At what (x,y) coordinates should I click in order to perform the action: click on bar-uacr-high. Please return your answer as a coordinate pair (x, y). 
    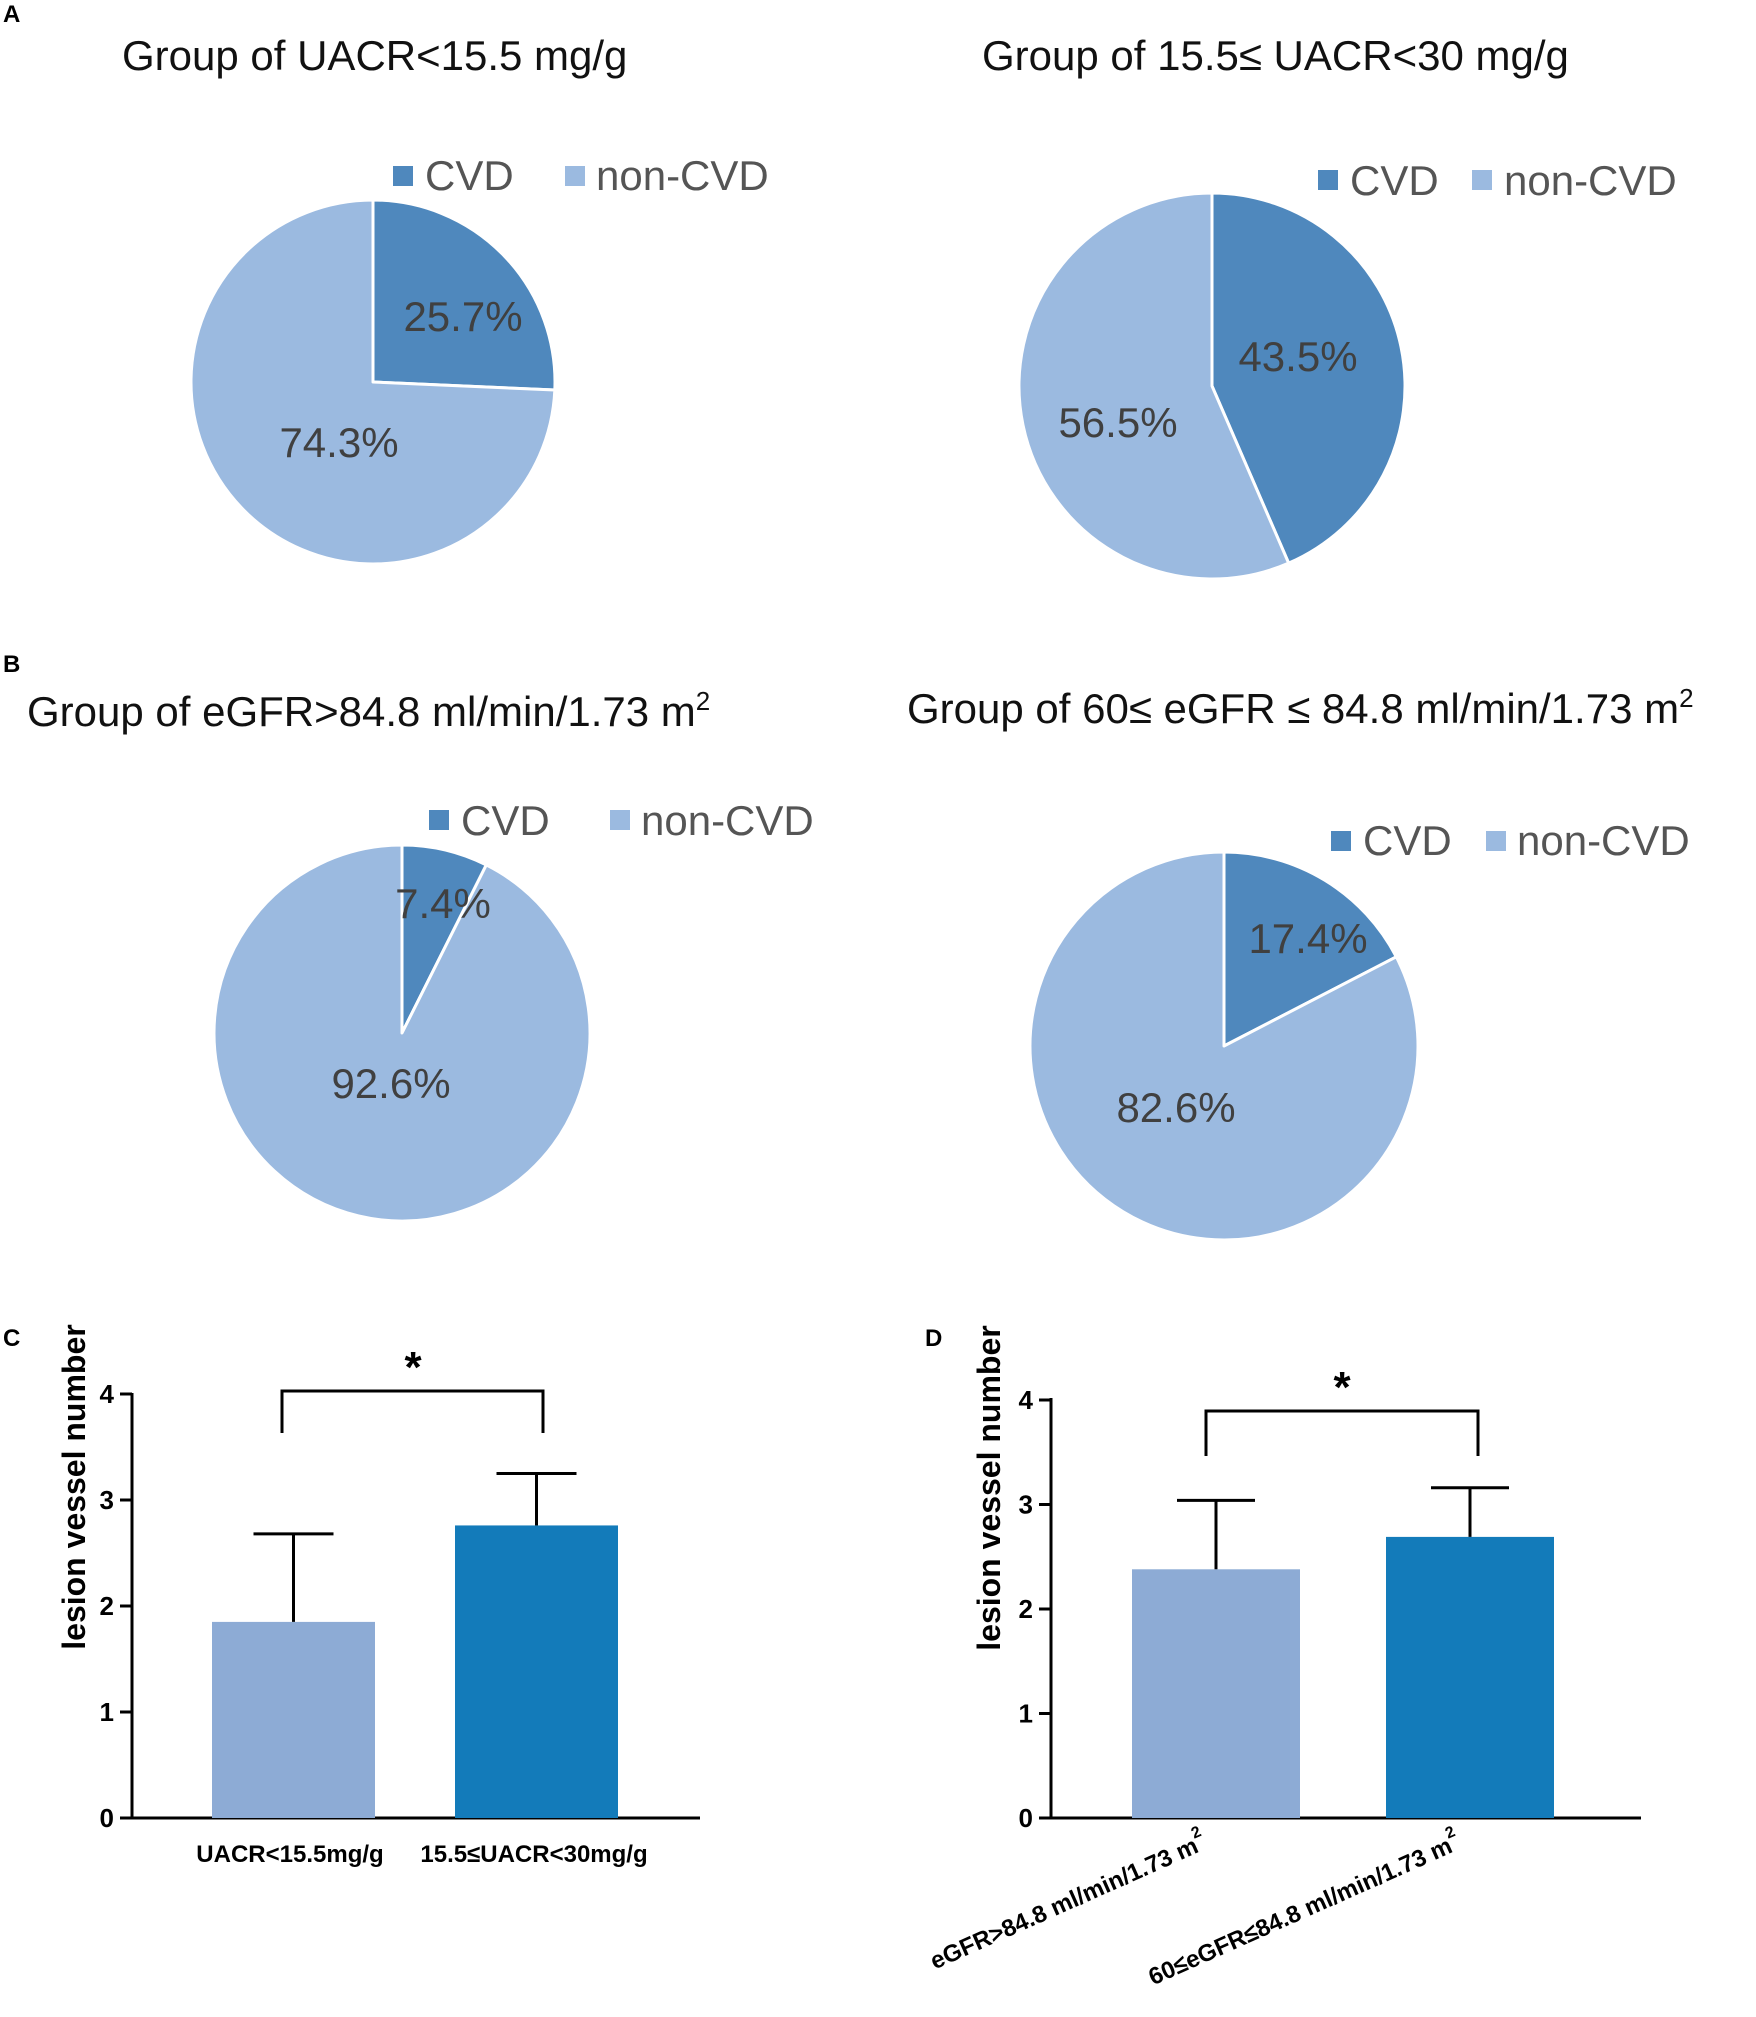
    Looking at the image, I should click on (536, 1671).